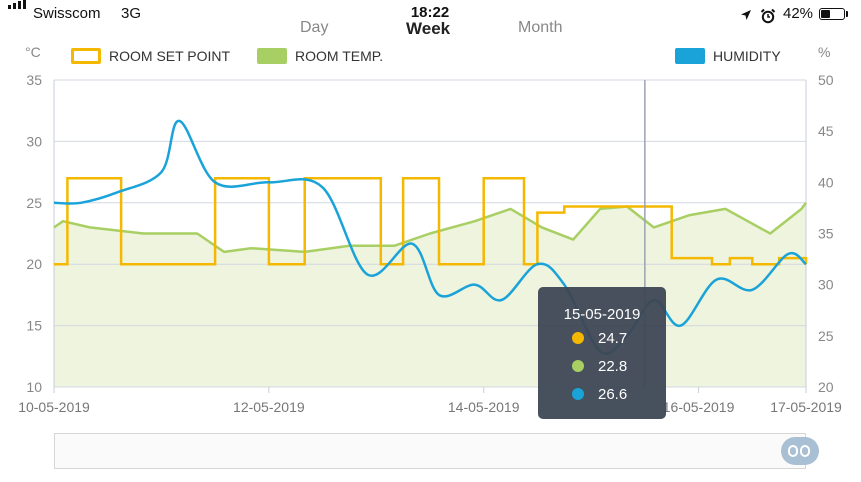 This screenshot has height=482, width=861. I want to click on tooltip-value-0: 24.7, so click(612, 338).